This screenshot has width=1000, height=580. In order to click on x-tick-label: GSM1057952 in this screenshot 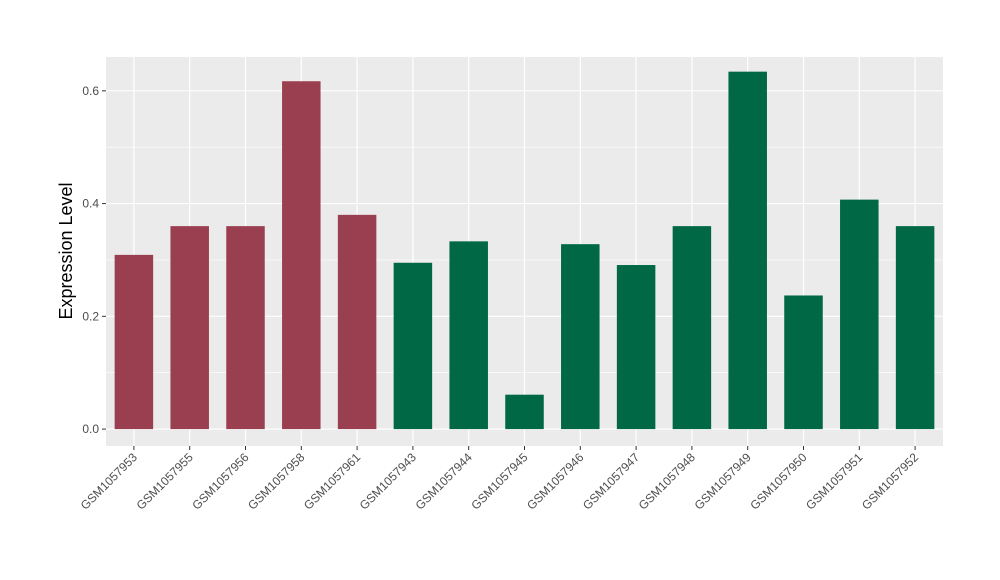, I will do `click(890, 481)`.